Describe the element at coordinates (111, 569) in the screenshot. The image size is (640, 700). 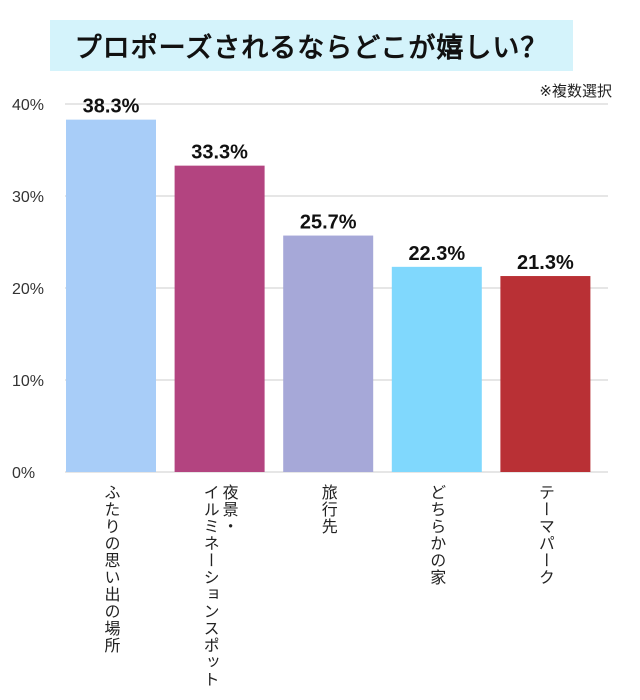
I see `x-tick-label: ふたりの思い出の場所` at that location.